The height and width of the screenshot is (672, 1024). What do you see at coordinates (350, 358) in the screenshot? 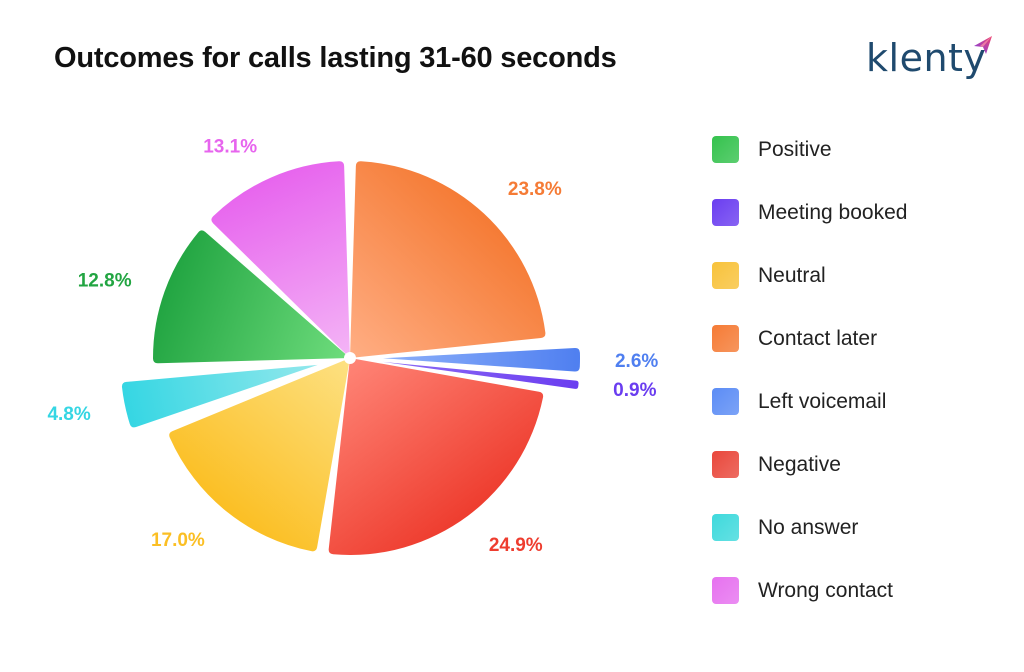
I see `pie-center-hub` at bounding box center [350, 358].